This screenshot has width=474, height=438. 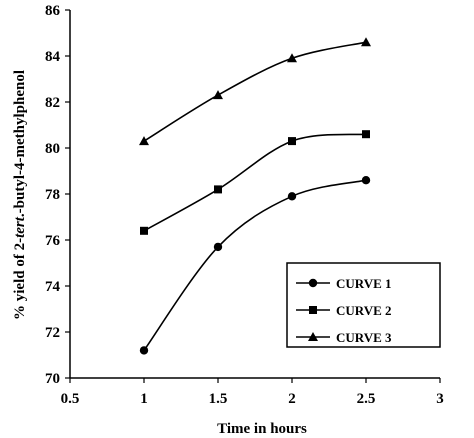 What do you see at coordinates (53, 241) in the screenshot?
I see `y-tick-label: 76` at bounding box center [53, 241].